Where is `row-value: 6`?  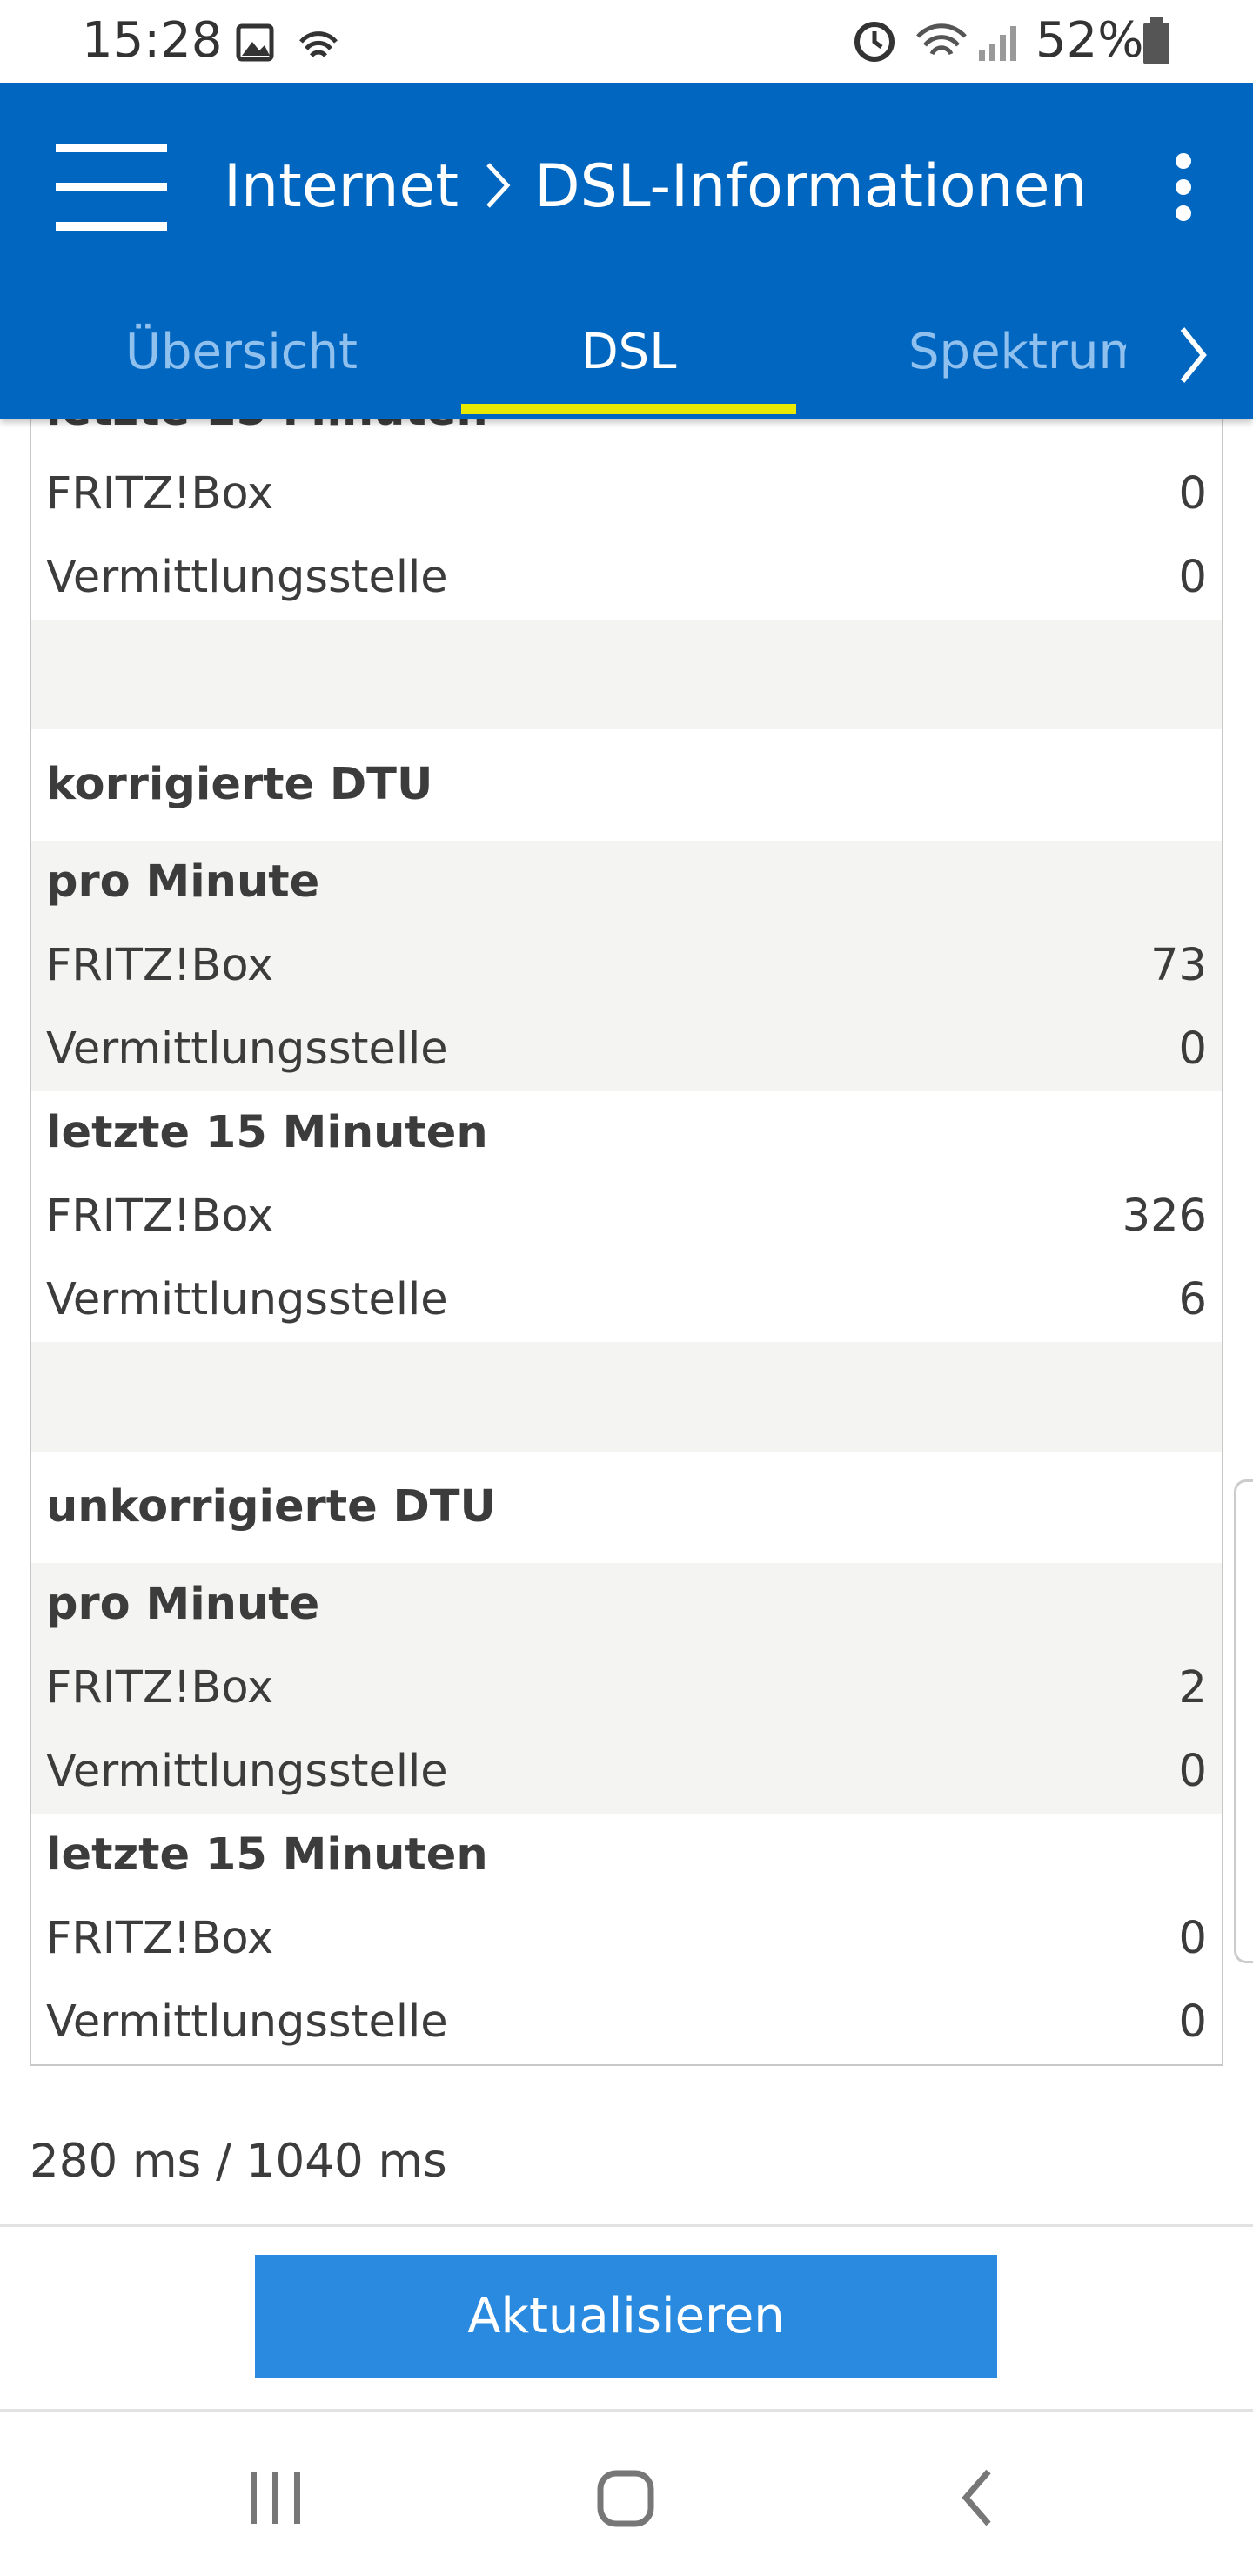 row-value: 6 is located at coordinates (1192, 1299).